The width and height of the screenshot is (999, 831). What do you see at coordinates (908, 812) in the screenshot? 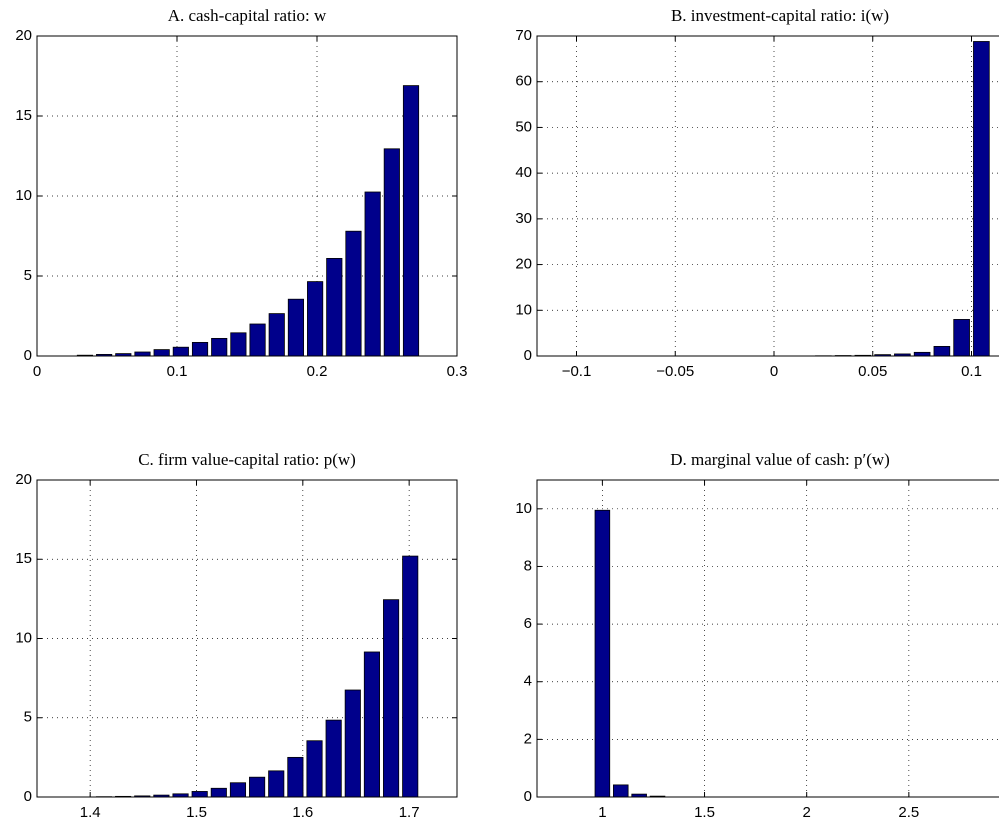
I see `x-tick-label: 2.5` at bounding box center [908, 812].